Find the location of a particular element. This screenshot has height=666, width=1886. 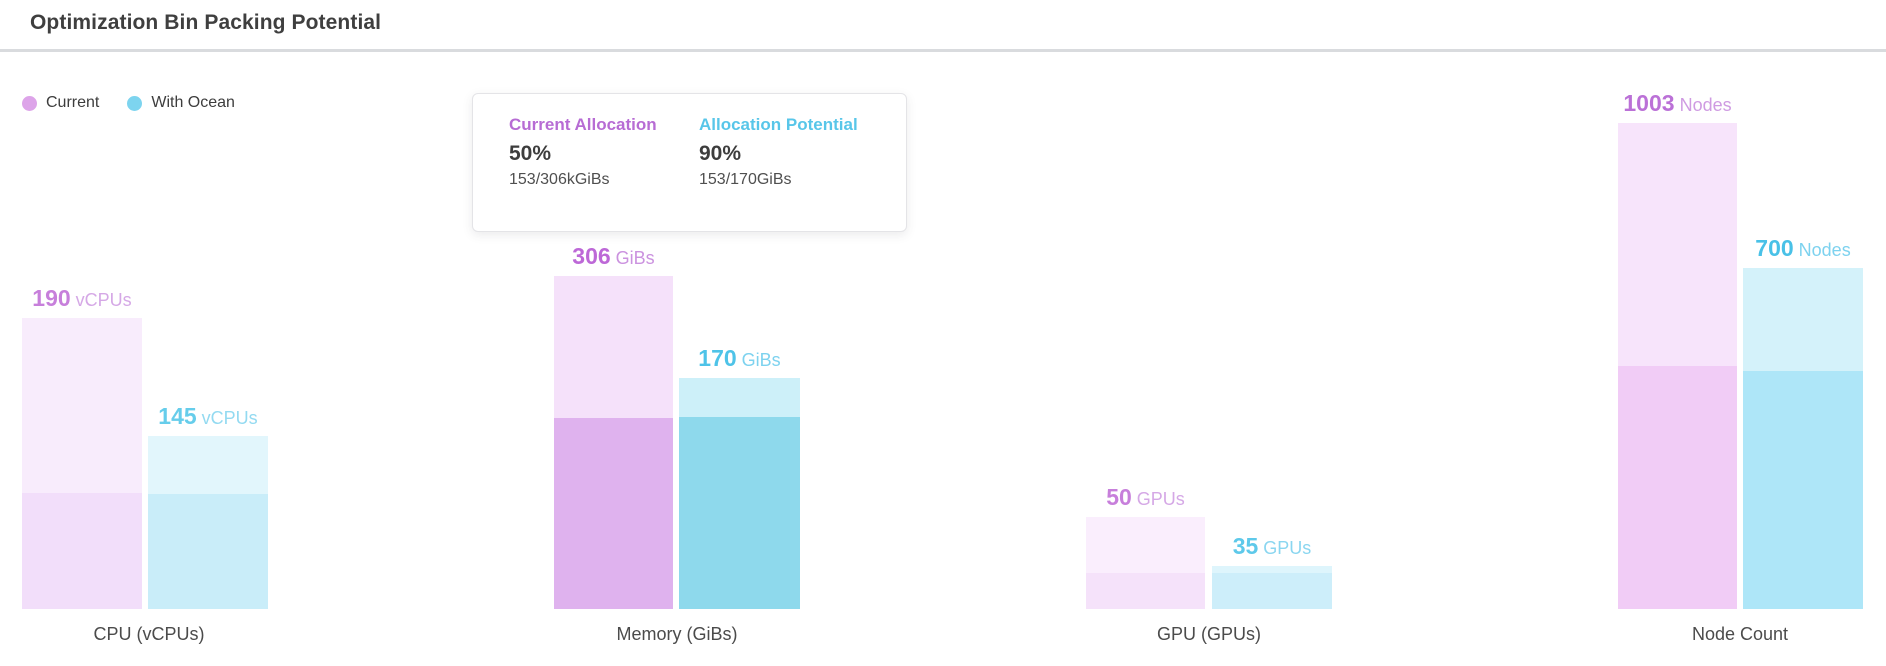

bar-value-number: 170 is located at coordinates (717, 358).